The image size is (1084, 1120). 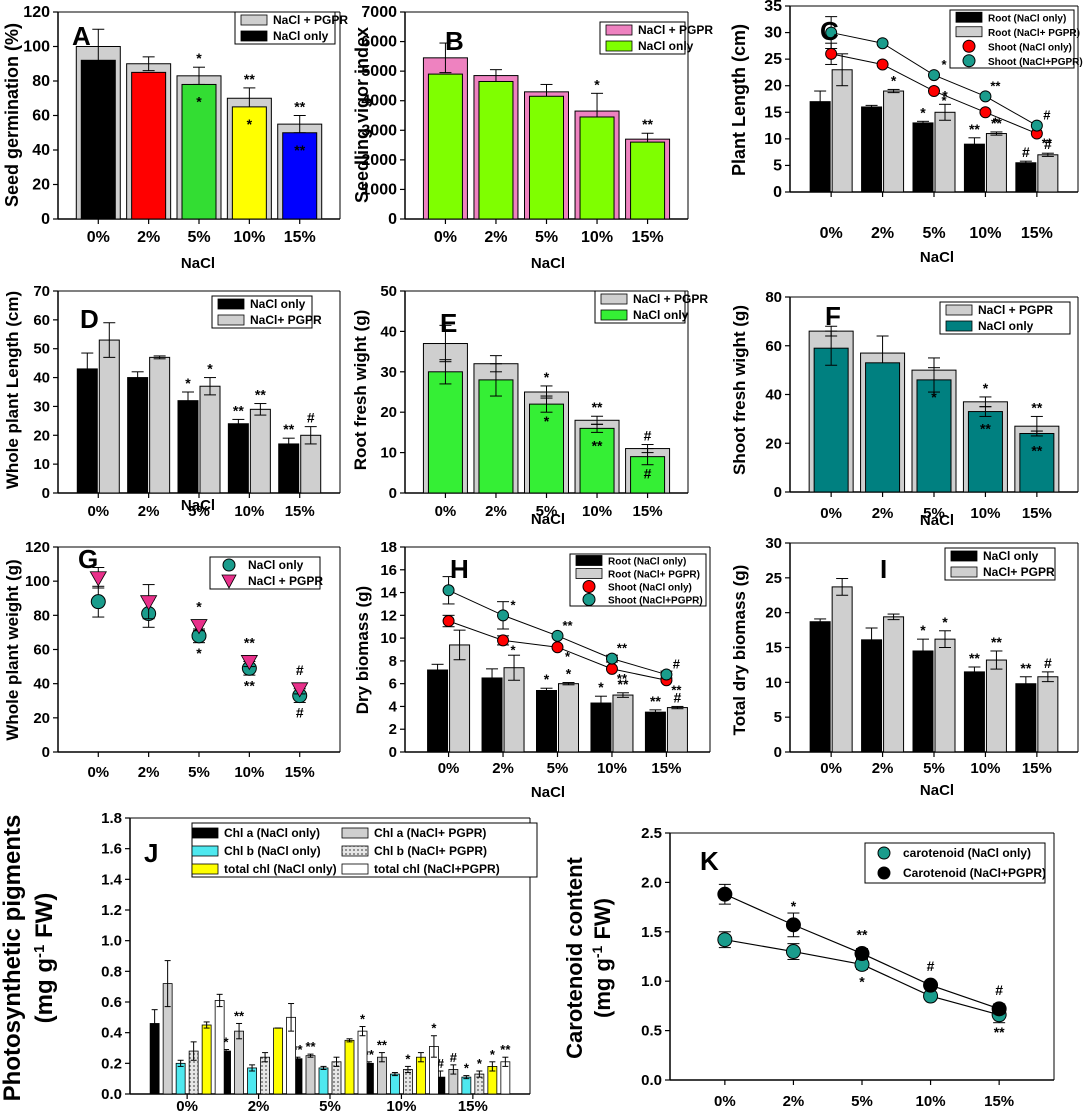 What do you see at coordinates (831, 233) in the screenshot?
I see `panel-C-category-label: 0%` at bounding box center [831, 233].